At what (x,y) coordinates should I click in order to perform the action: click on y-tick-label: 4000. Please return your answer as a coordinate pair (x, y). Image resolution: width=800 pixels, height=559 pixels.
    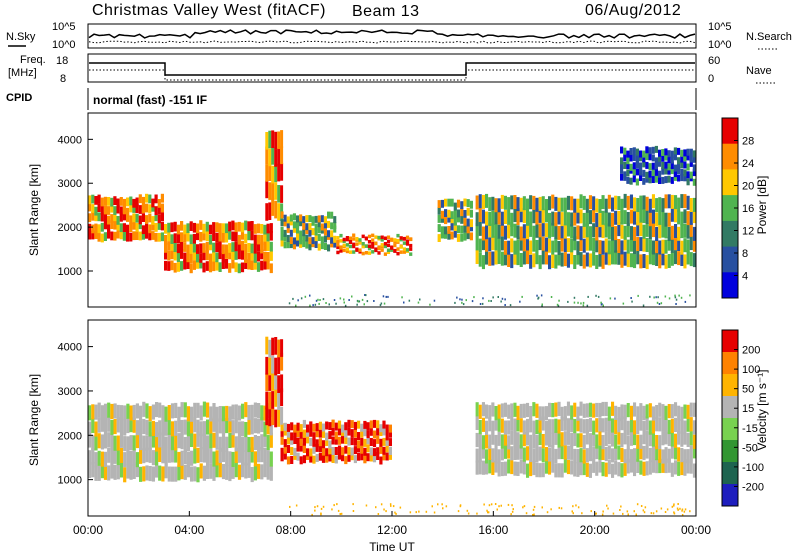
    Looking at the image, I should click on (70, 140).